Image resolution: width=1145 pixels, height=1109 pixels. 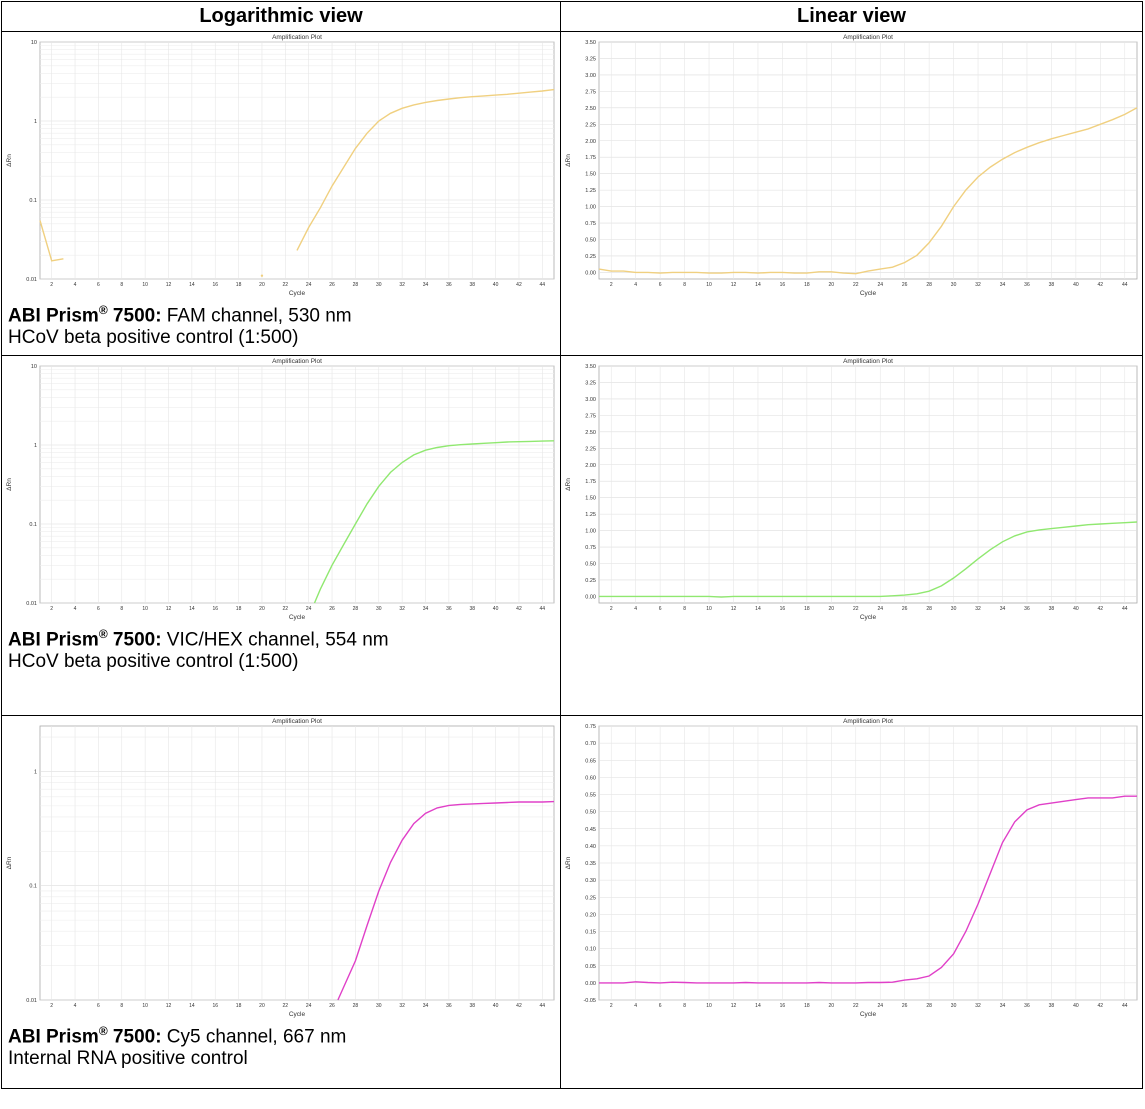 I want to click on y-tick-label: 0.30, so click(x=590, y=881).